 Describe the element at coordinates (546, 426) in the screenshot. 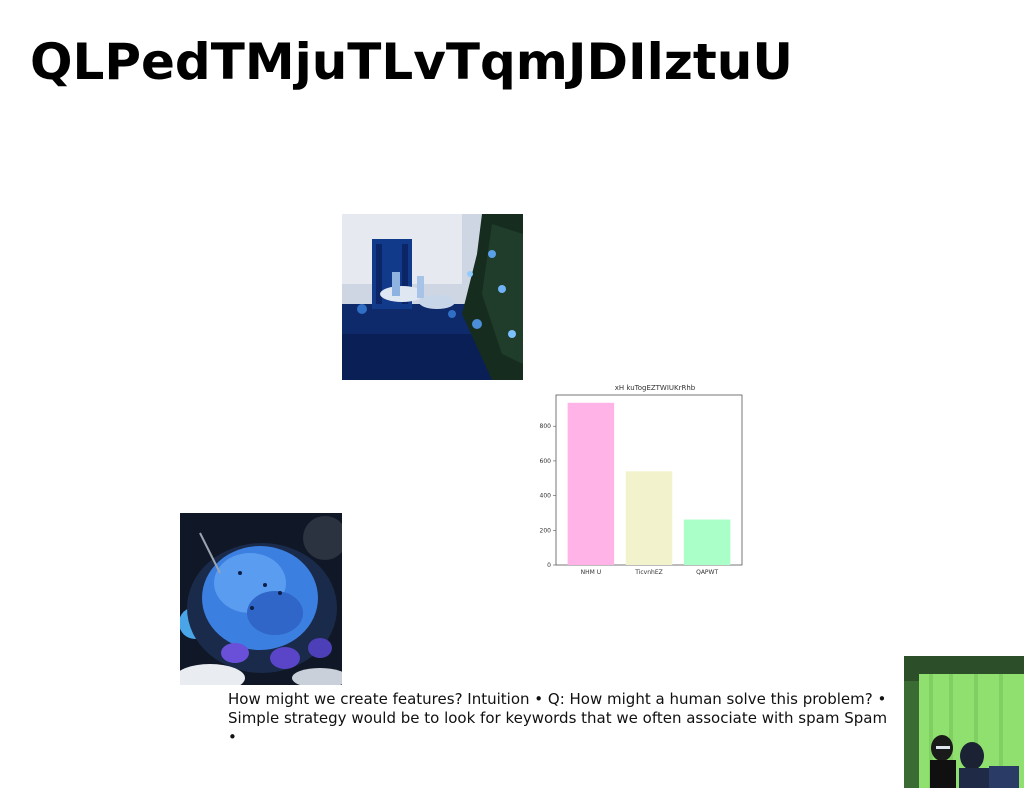

I see `y-tick-label: 800` at that location.